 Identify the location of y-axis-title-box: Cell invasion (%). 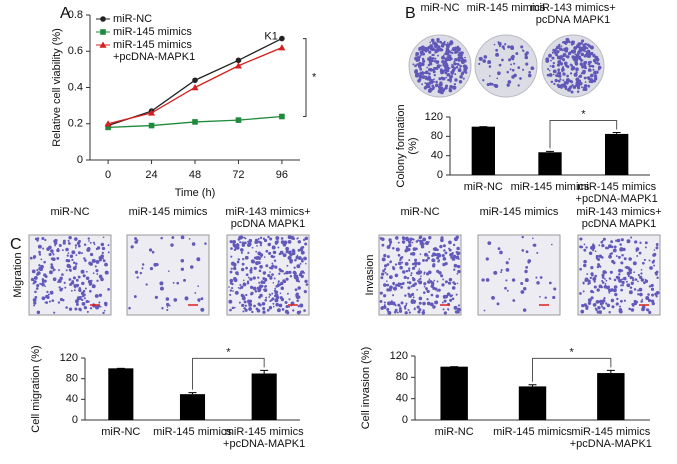
(366, 388).